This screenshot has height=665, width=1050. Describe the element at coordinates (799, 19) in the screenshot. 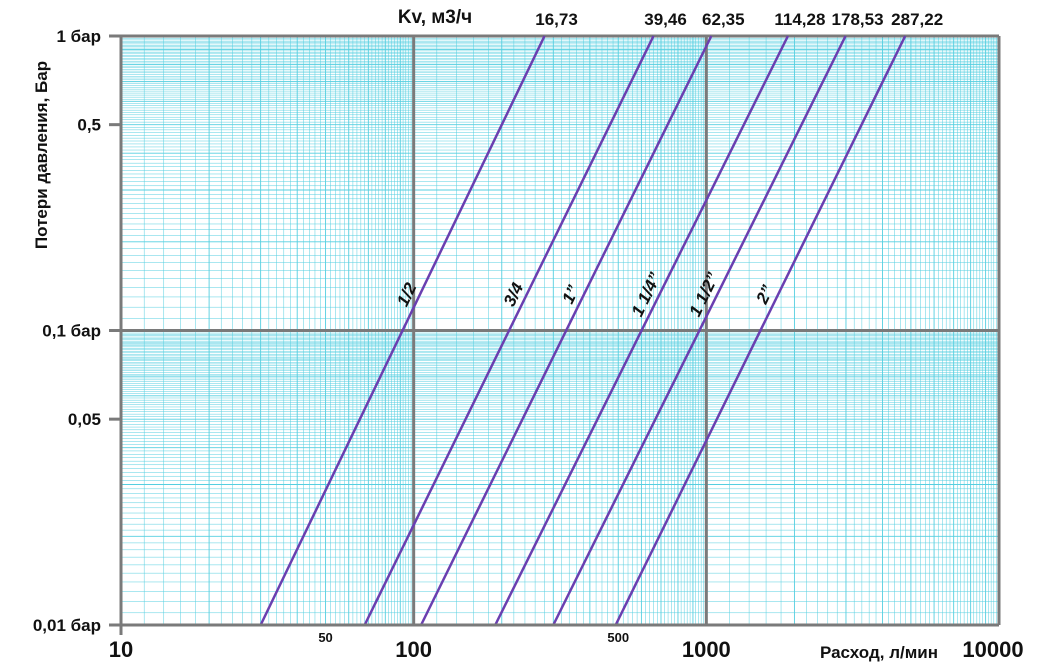

I see `kv-label: 114,28` at that location.